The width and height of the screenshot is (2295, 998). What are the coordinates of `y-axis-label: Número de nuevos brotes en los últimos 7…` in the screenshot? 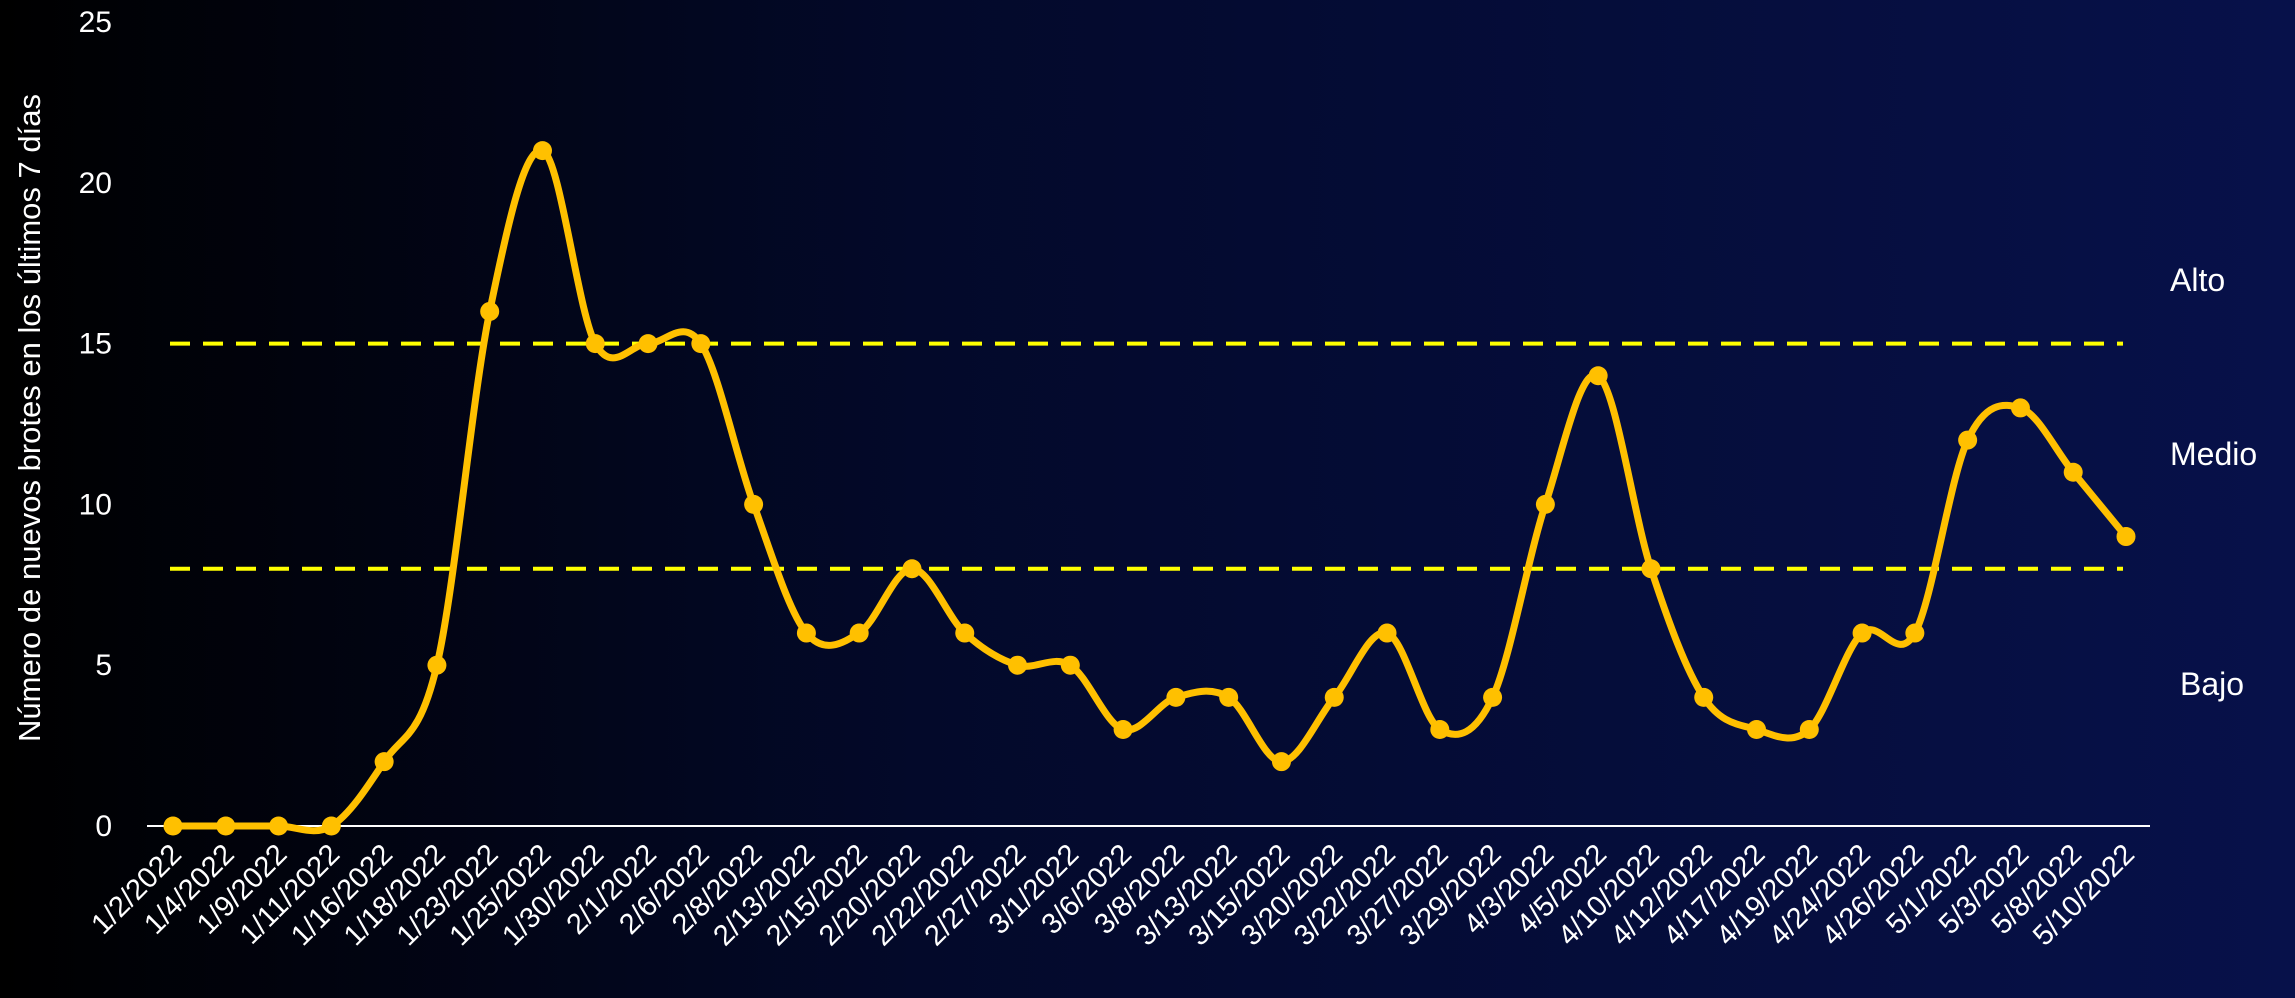 It's located at (29, 418).